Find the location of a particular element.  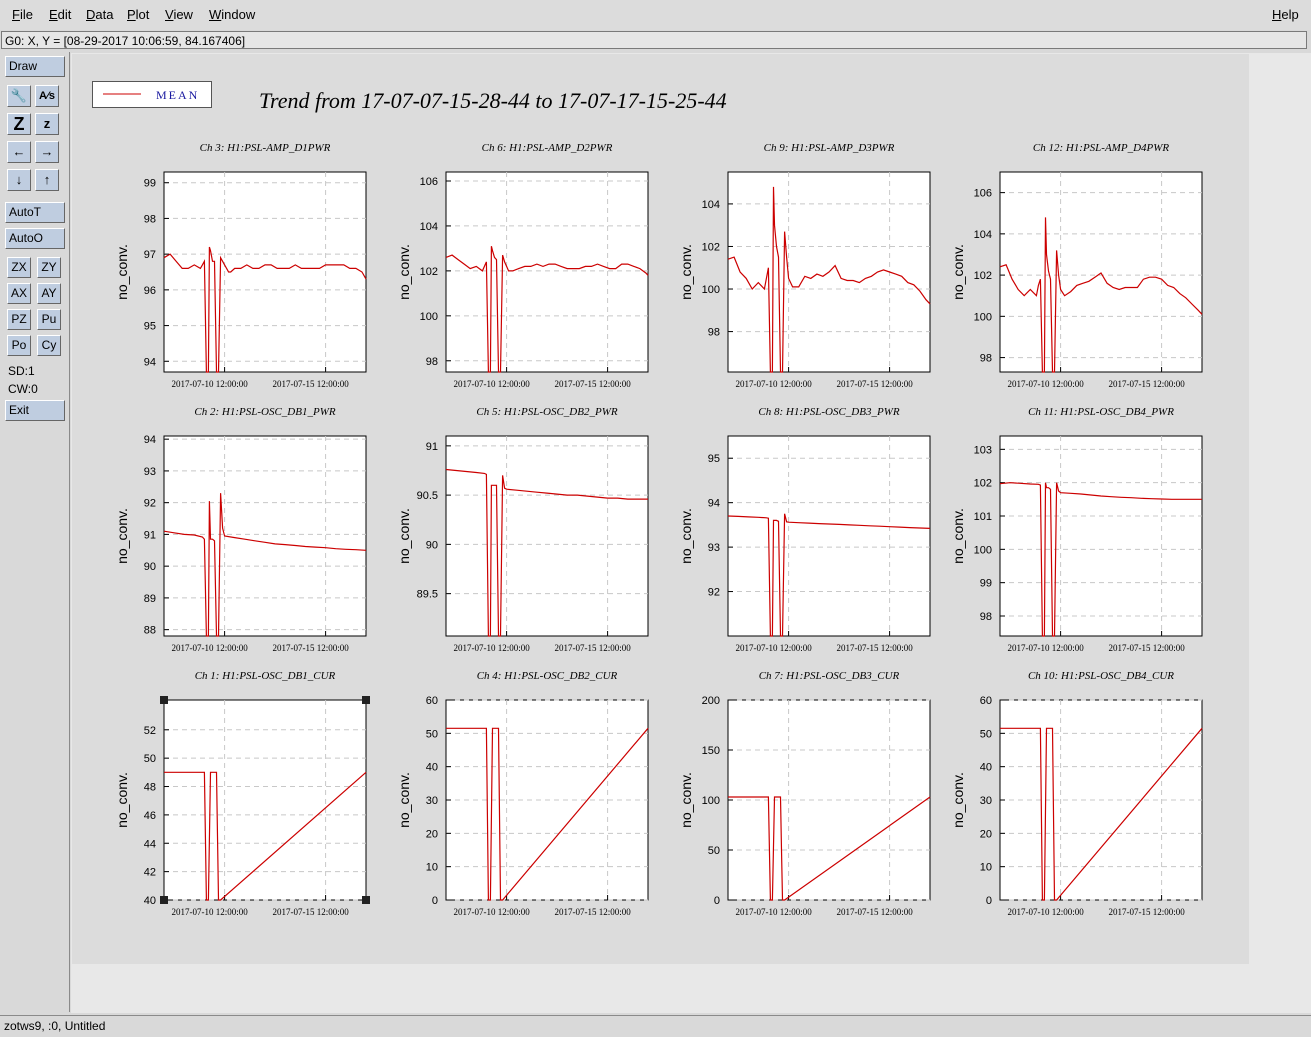

y-tick-label: 92 is located at coordinates (150, 504).